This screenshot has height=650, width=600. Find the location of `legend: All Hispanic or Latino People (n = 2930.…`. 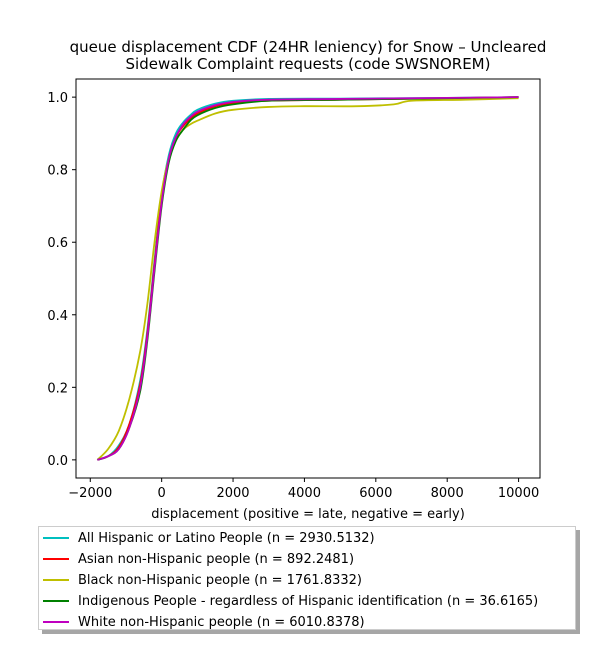

legend: All Hispanic or Latino People (n = 2930.… is located at coordinates (307, 578).